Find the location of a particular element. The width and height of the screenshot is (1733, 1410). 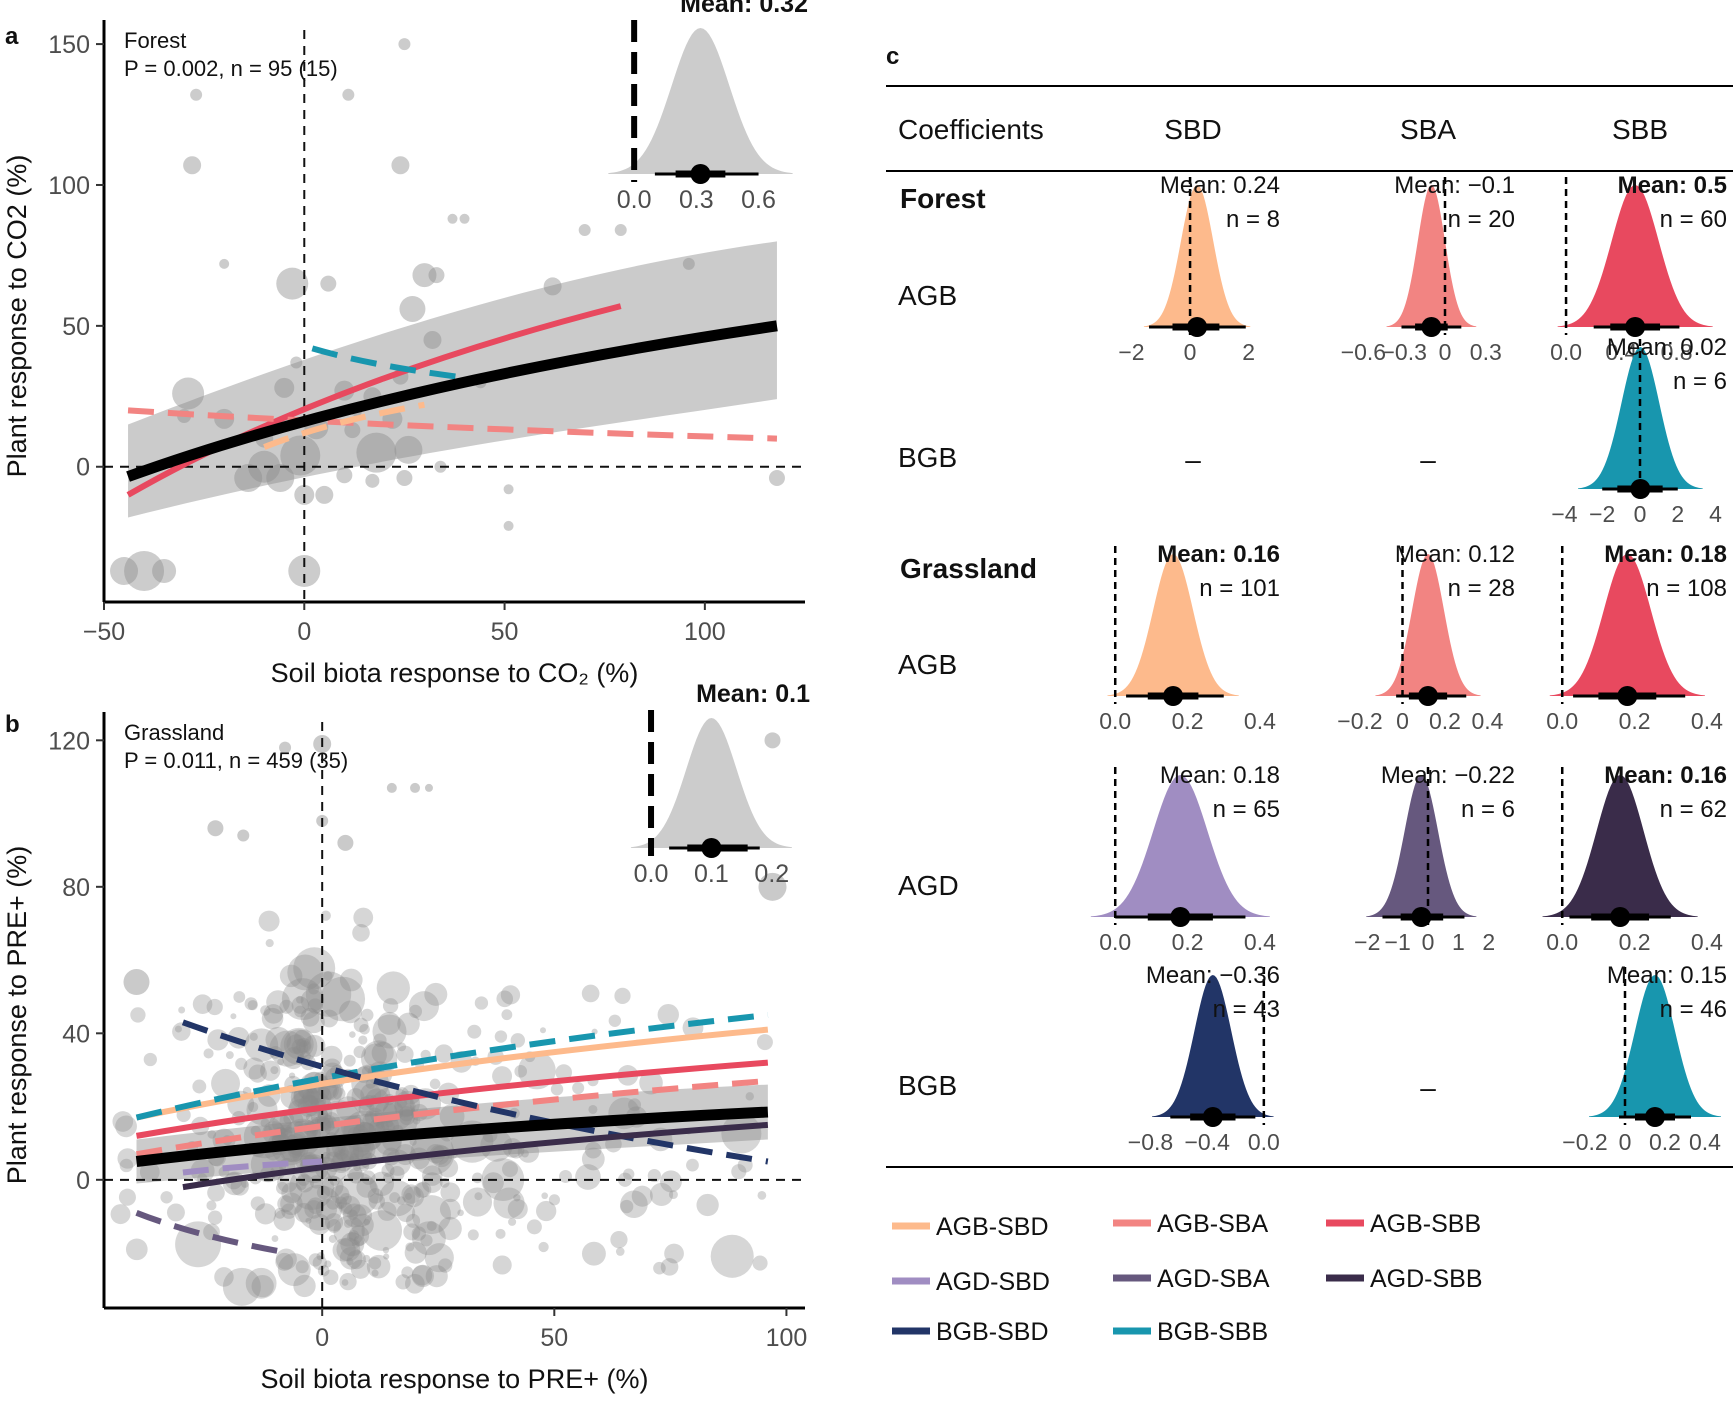

density-tick-label: 0.3 is located at coordinates (1486, 352).